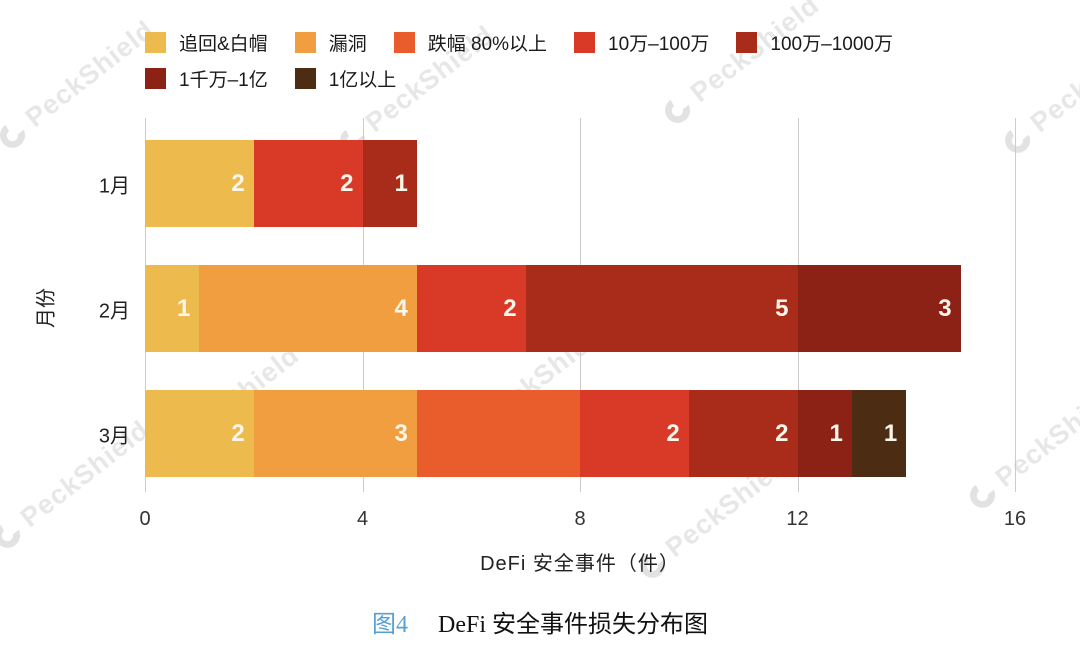 The image size is (1080, 653). What do you see at coordinates (661, 308) in the screenshot?
I see `bar-segment: 5` at bounding box center [661, 308].